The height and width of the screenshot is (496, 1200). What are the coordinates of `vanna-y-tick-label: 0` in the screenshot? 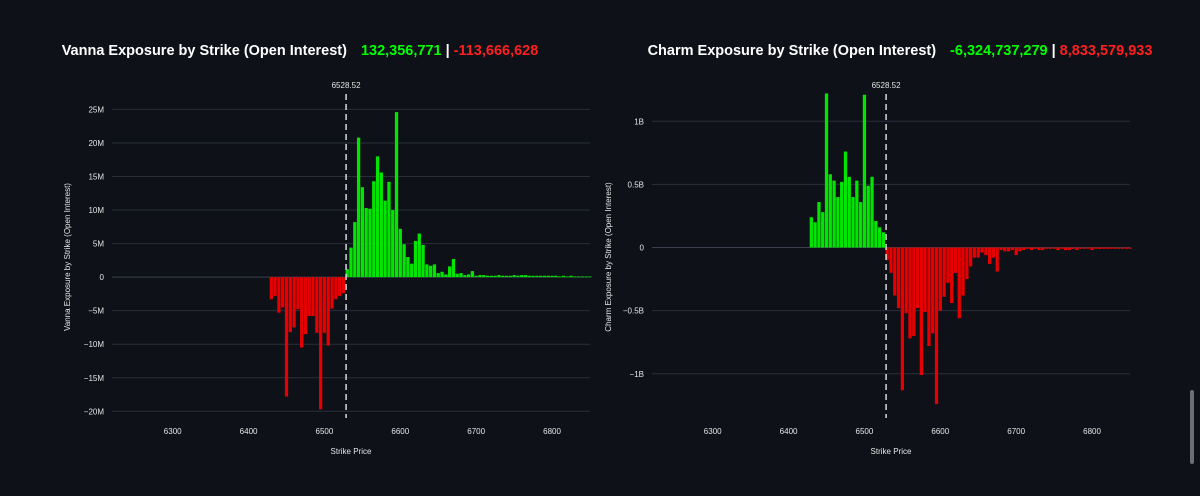 It's located at (102, 277).